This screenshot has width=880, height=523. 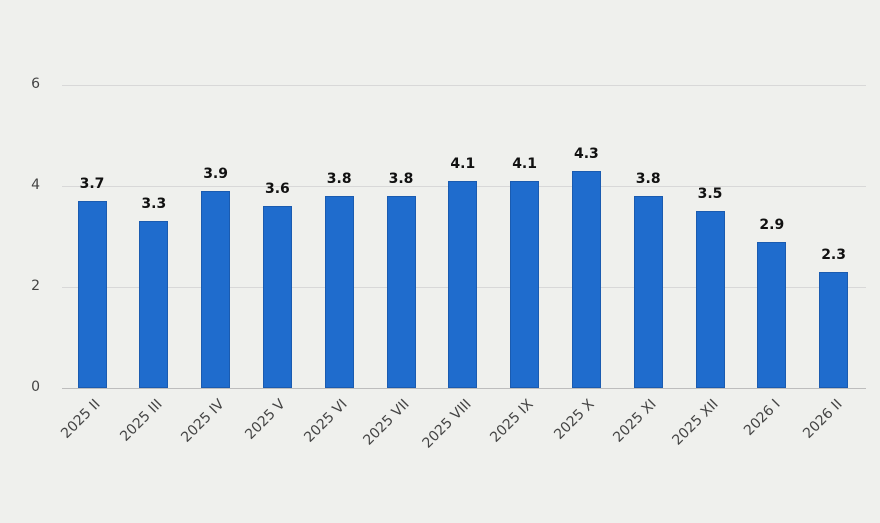 What do you see at coordinates (586, 153) in the screenshot?
I see `bar-value-label: 4.3` at bounding box center [586, 153].